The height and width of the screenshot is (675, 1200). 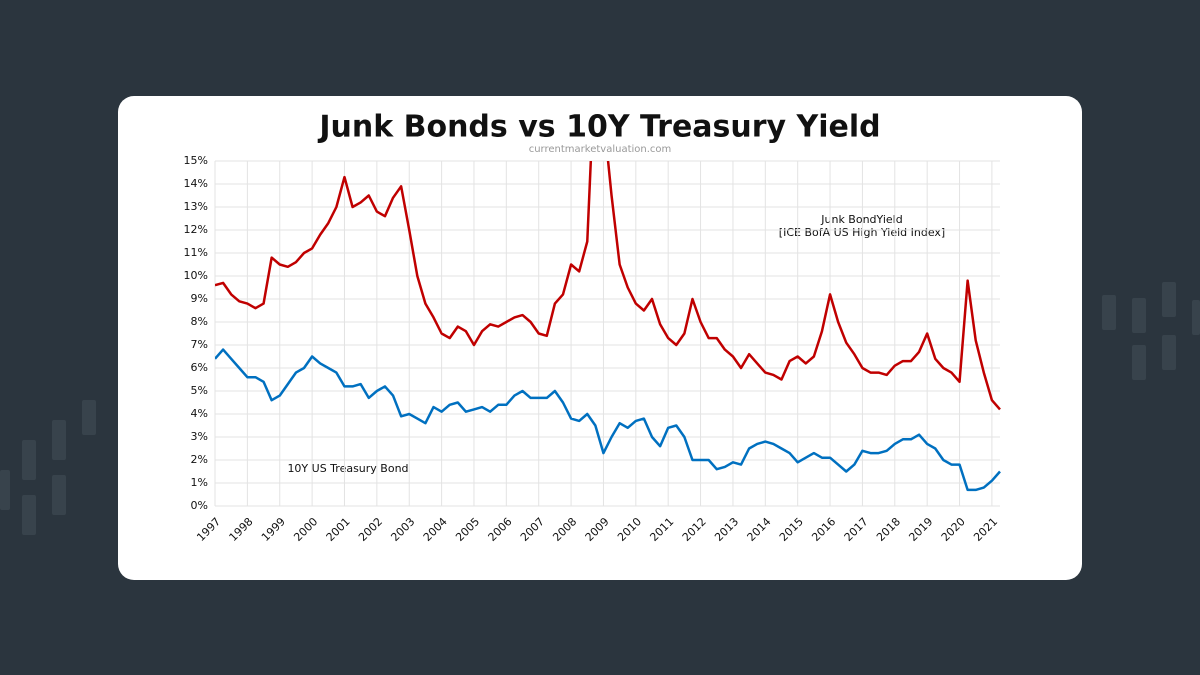 I want to click on y-tick-label: 12%, so click(x=196, y=229).